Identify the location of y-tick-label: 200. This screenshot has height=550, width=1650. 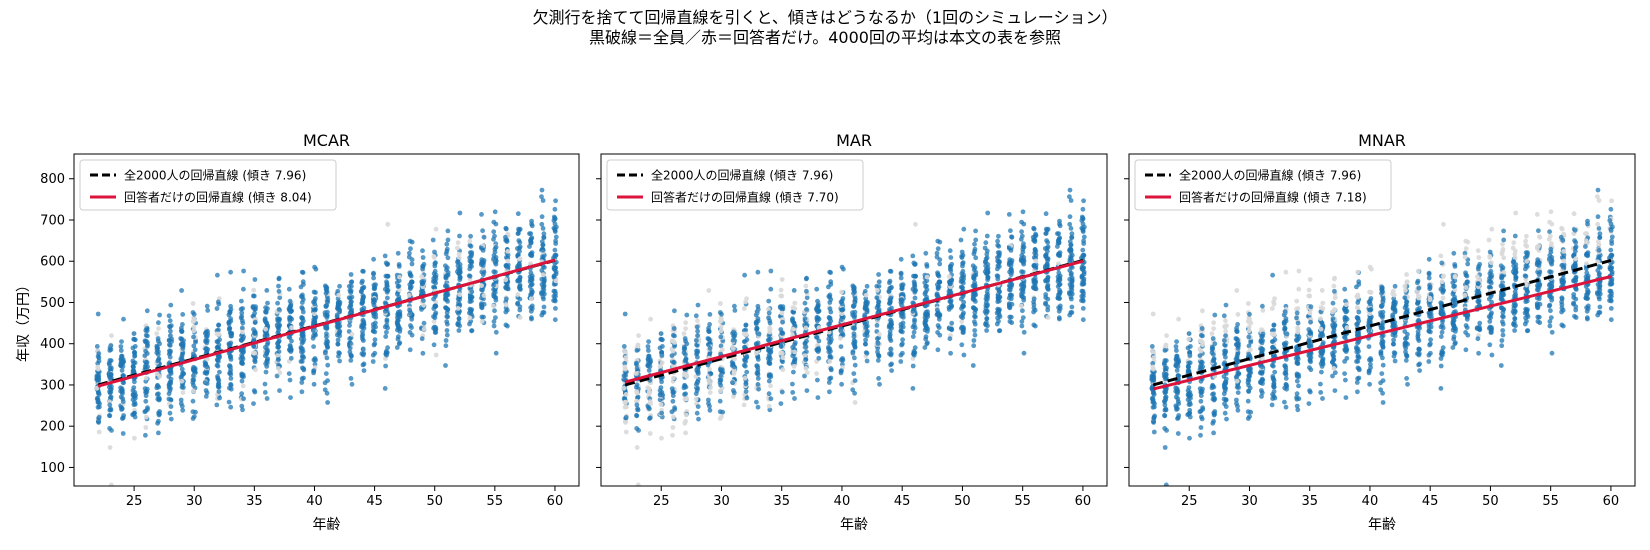
(52, 427).